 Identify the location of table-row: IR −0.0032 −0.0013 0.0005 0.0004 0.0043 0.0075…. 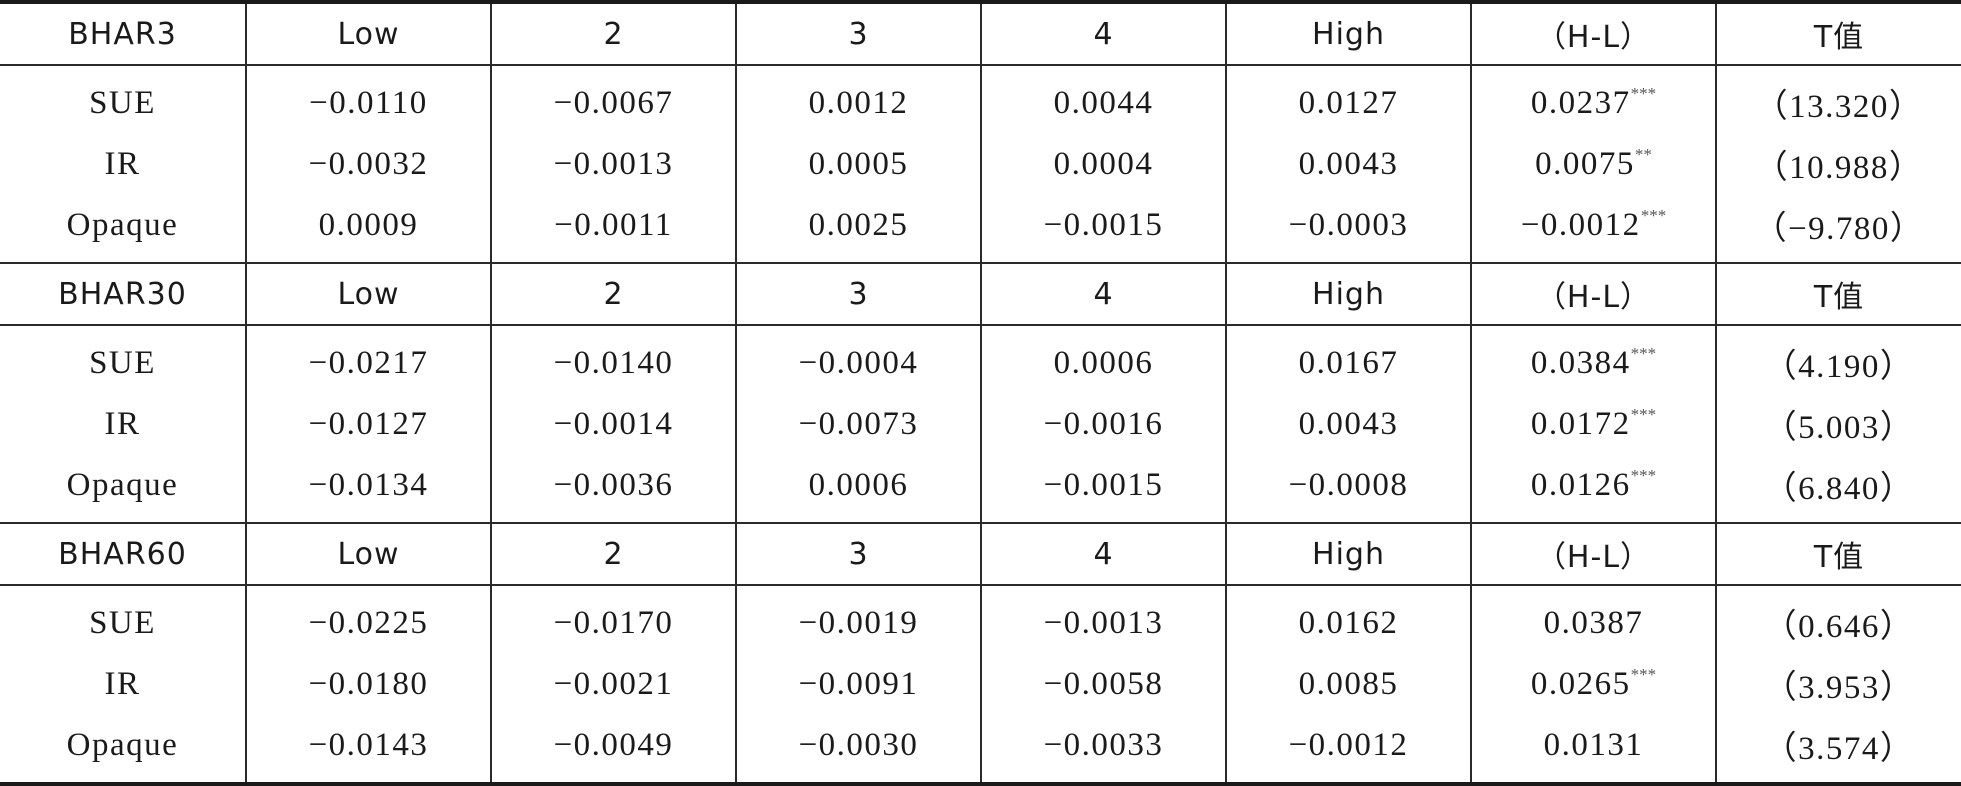
(980, 164).